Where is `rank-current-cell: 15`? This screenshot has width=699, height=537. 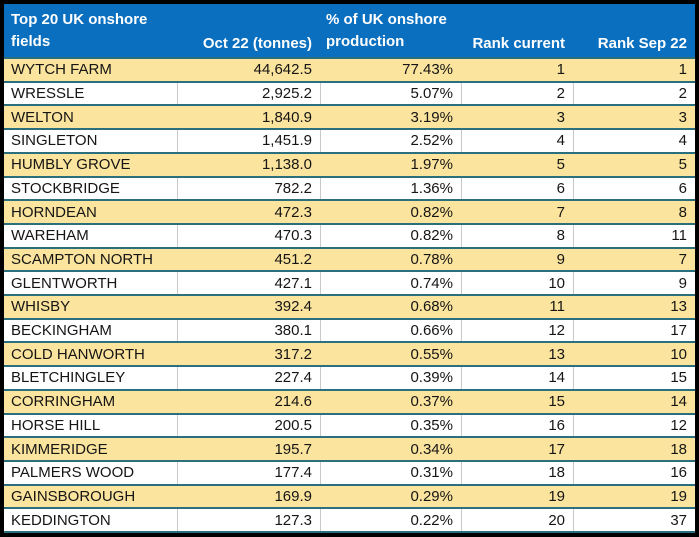
rank-current-cell: 15 is located at coordinates (556, 402).